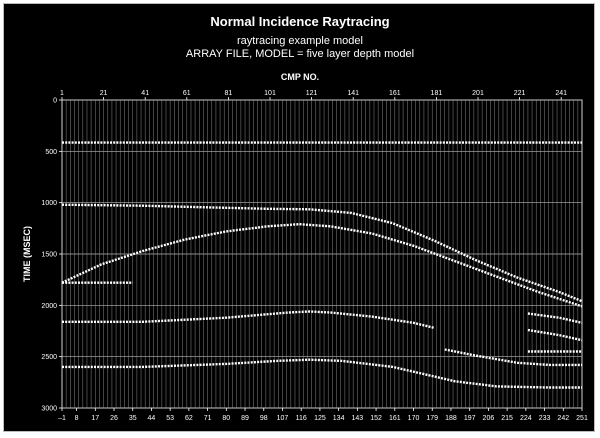  I want to click on bottom-tick-label: 53, so click(170, 418).